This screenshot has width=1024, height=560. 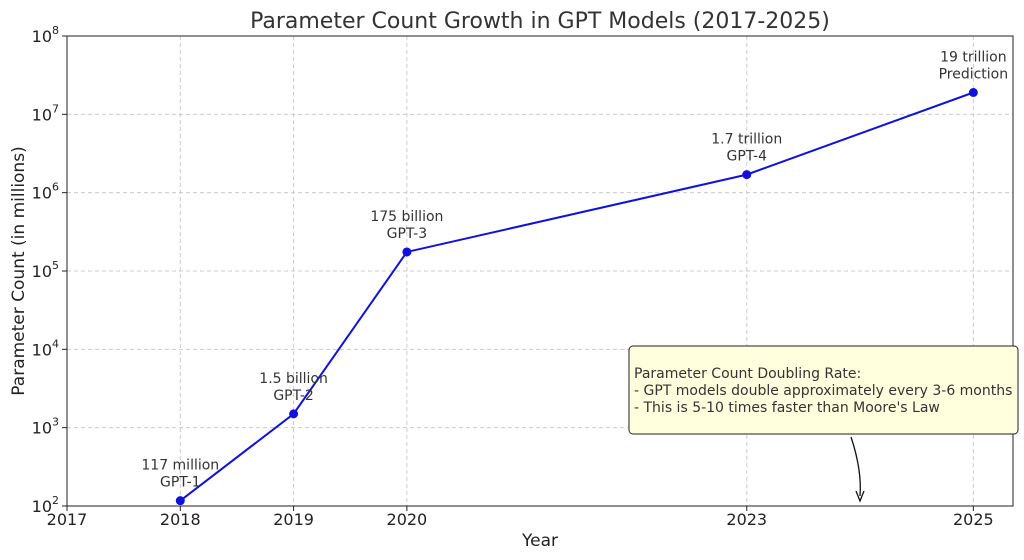 What do you see at coordinates (19, 270) in the screenshot?
I see `y-axis-label: Parameter Count (in millions)` at bounding box center [19, 270].